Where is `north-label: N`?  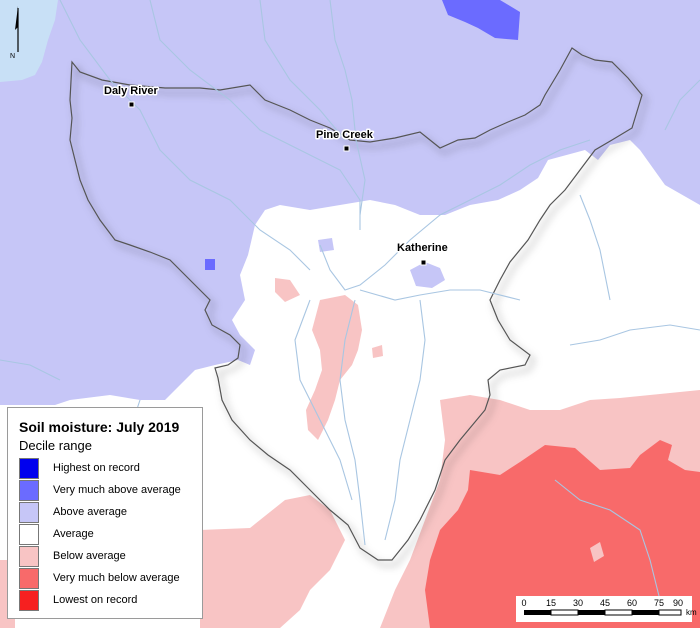
north-label: N is located at coordinates (12, 56).